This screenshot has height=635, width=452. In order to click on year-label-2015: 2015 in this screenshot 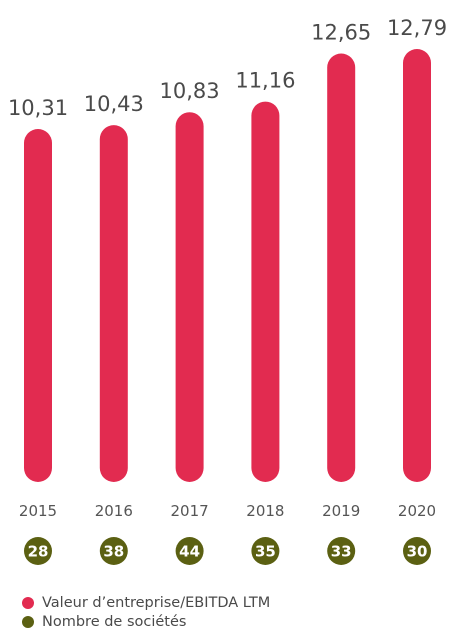, I will do `click(38, 511)`.